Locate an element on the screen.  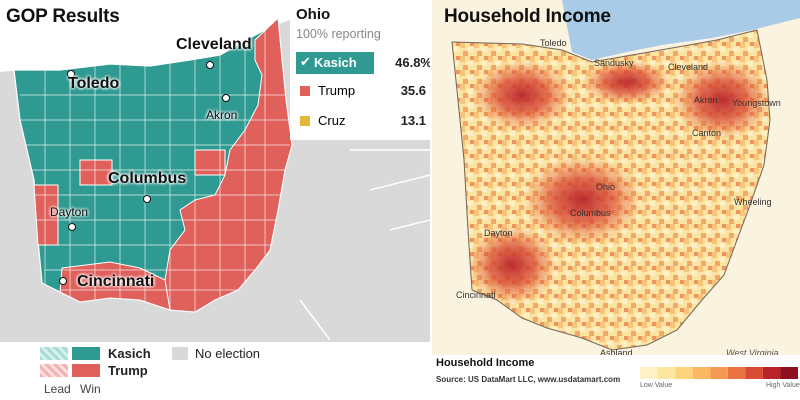
income-lake-erie is located at coordinates (681, 30).